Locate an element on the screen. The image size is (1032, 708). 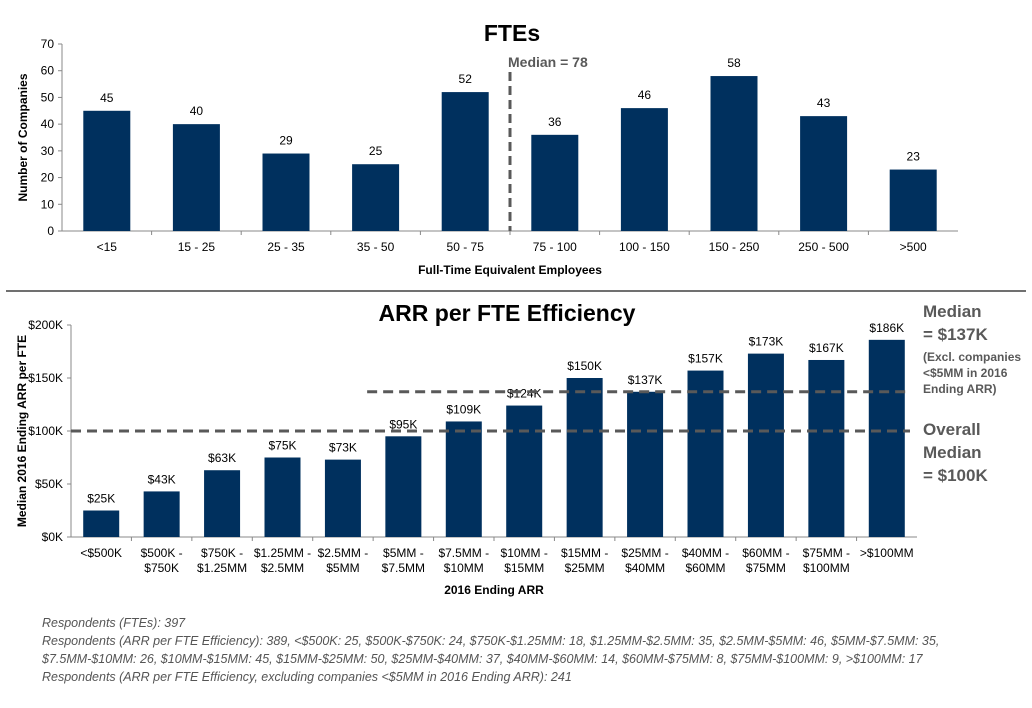
fte-y-tick-label: 10 is located at coordinates (48, 204).